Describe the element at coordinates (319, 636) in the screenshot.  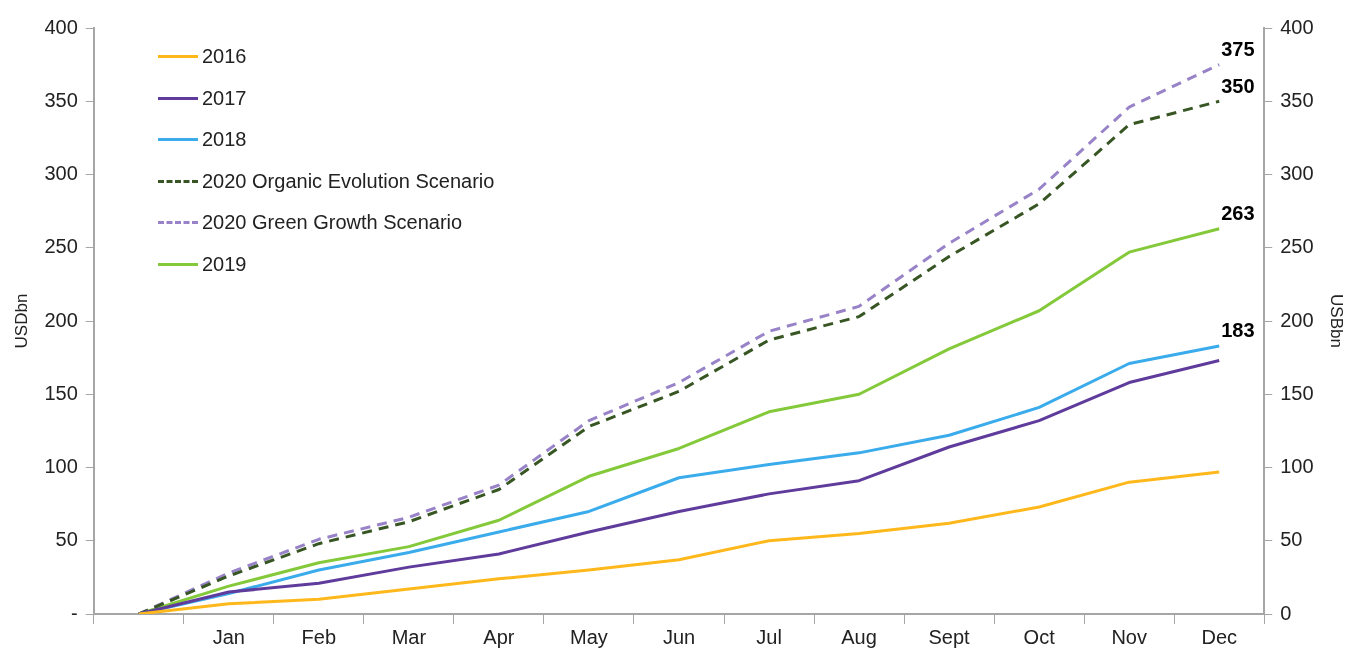
I see `x-tick-label: Feb` at that location.